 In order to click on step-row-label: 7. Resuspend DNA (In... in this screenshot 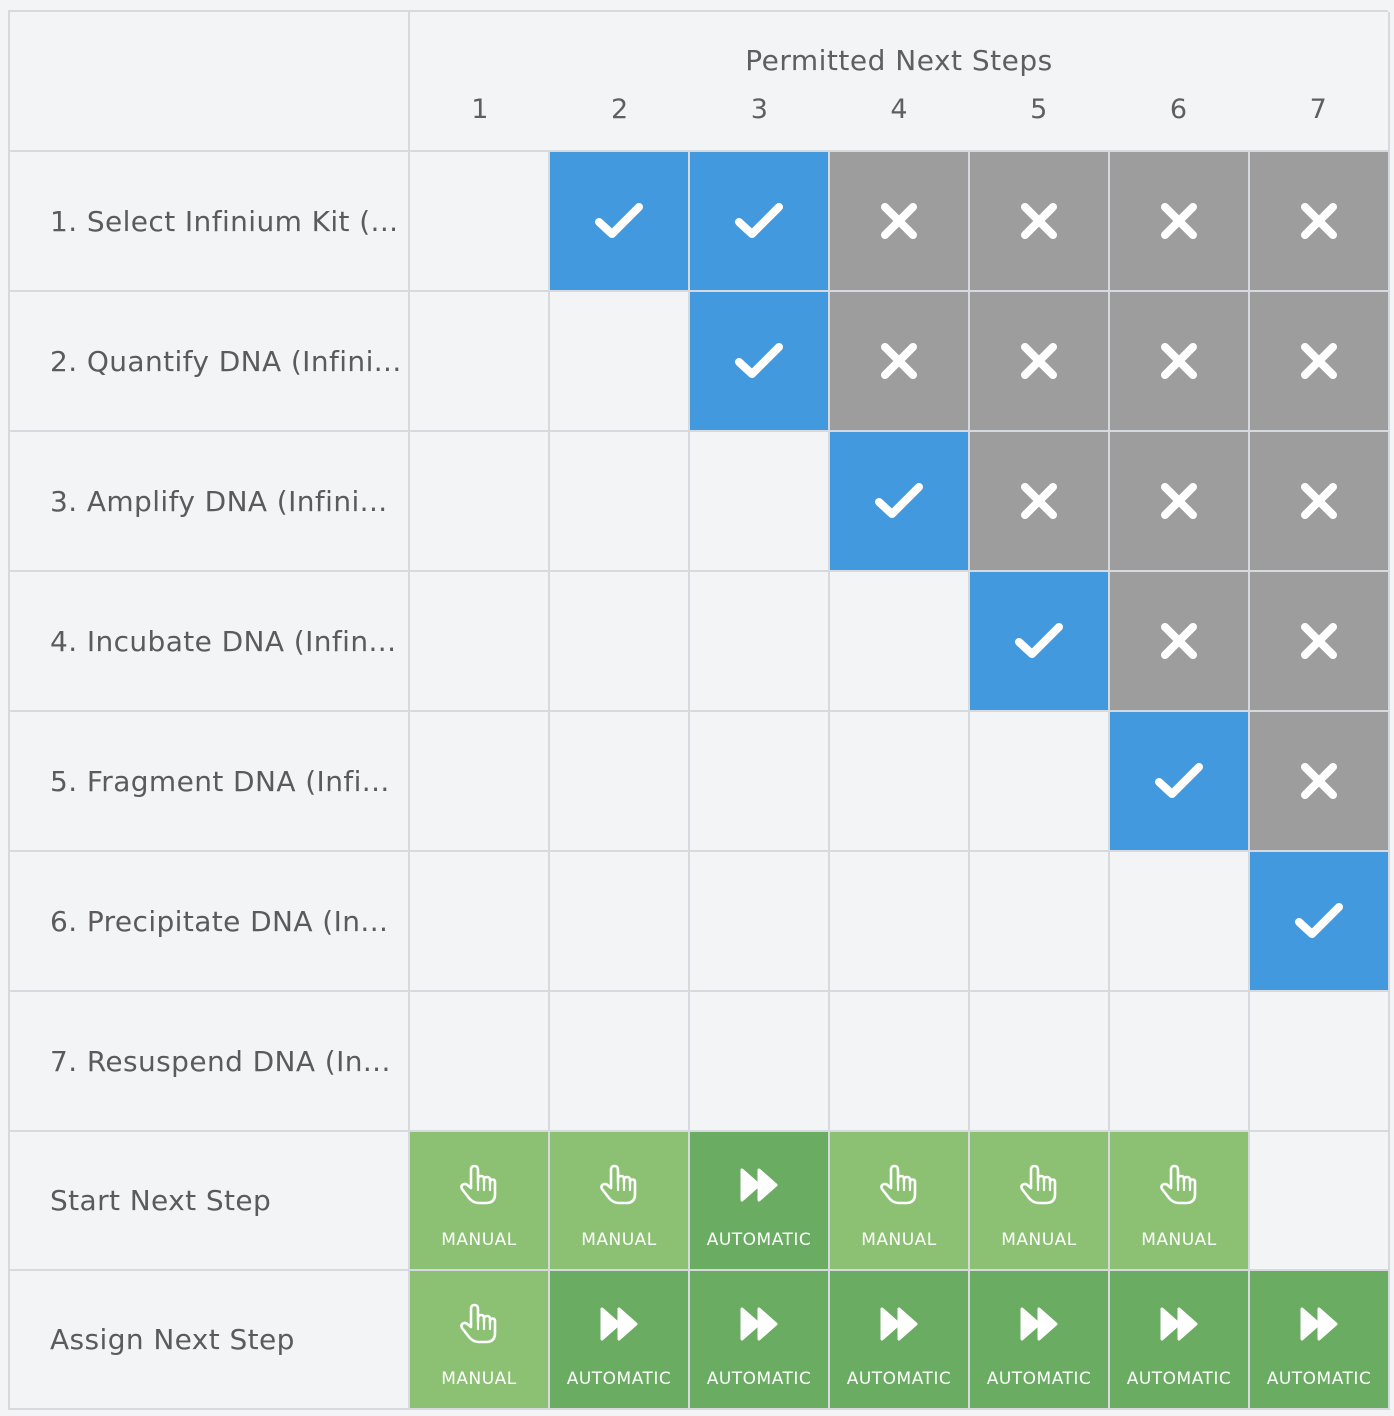, I will do `click(210, 1062)`.